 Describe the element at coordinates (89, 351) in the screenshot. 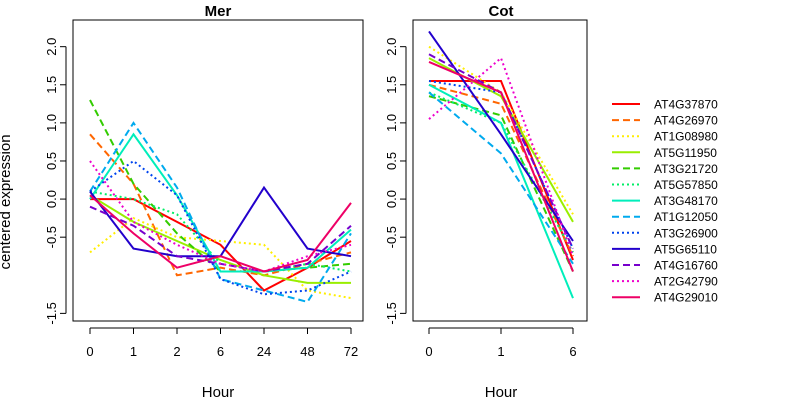

I see `mer-x-tick-label: 0` at that location.